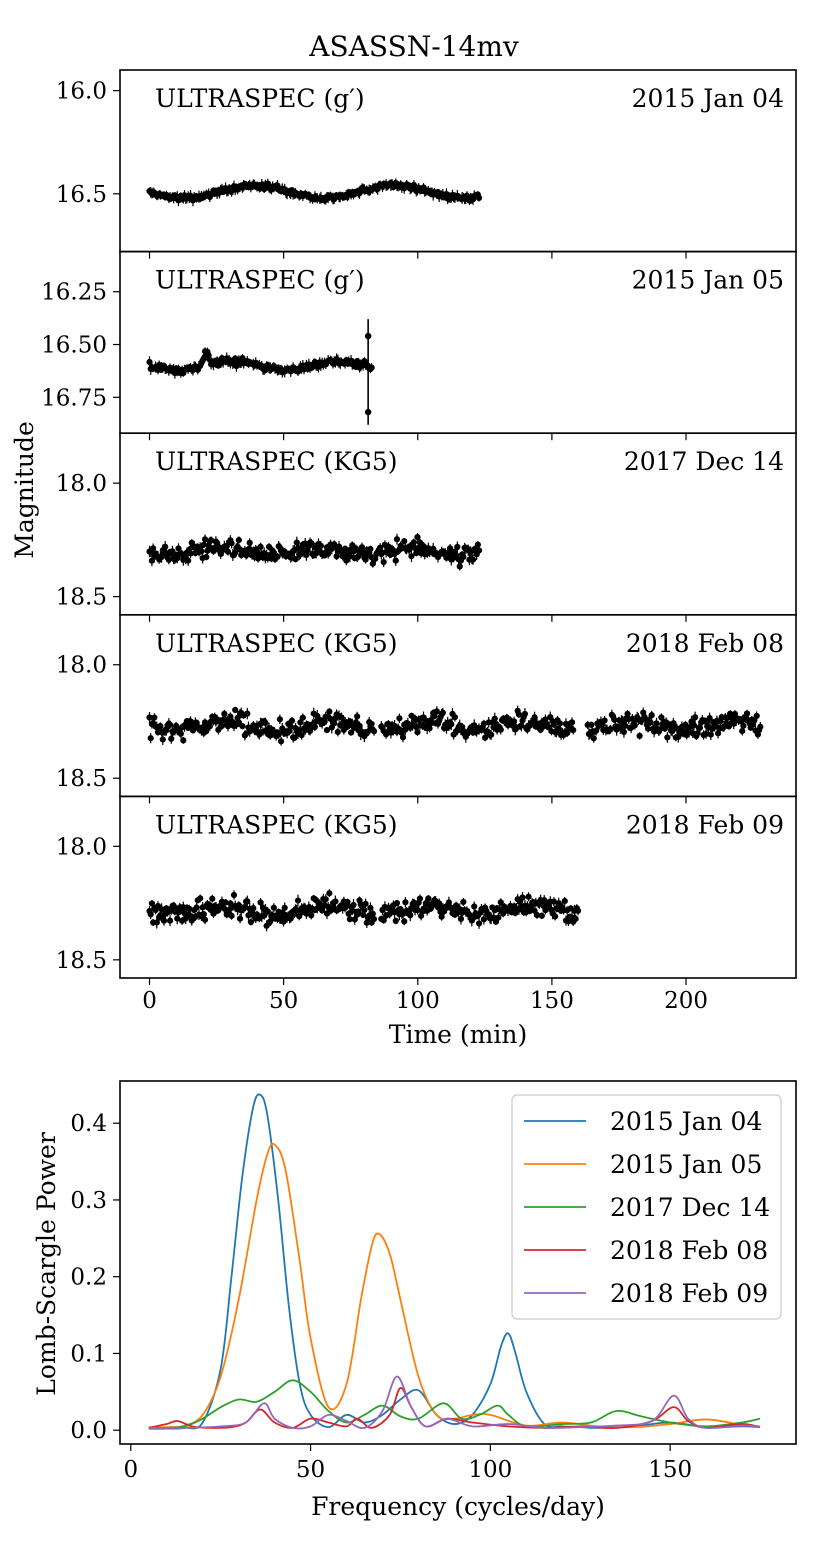 This screenshot has width=830, height=1557. I want to click on legend-box, so click(646, 1207).